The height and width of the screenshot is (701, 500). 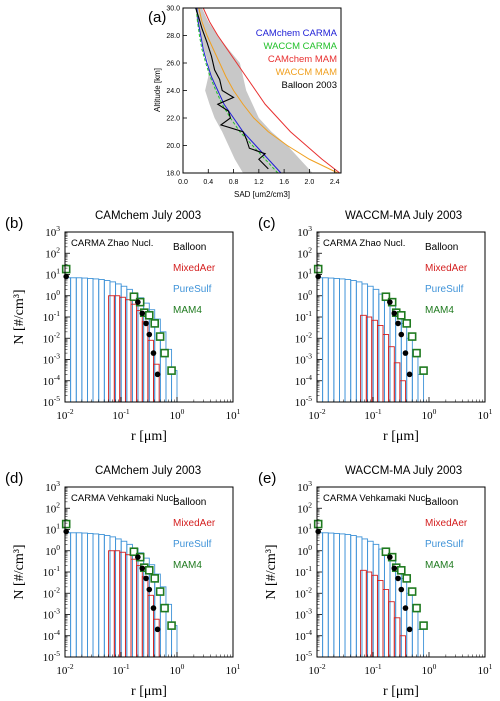 I want to click on legend-entry-a: WACCM CARMA, so click(x=300, y=46).